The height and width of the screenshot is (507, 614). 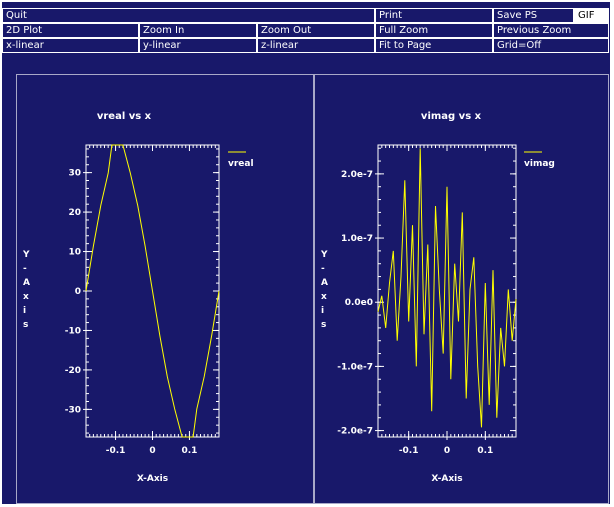 What do you see at coordinates (434, 30) in the screenshot?
I see `full-zoom-button: Full Zoom` at bounding box center [434, 30].